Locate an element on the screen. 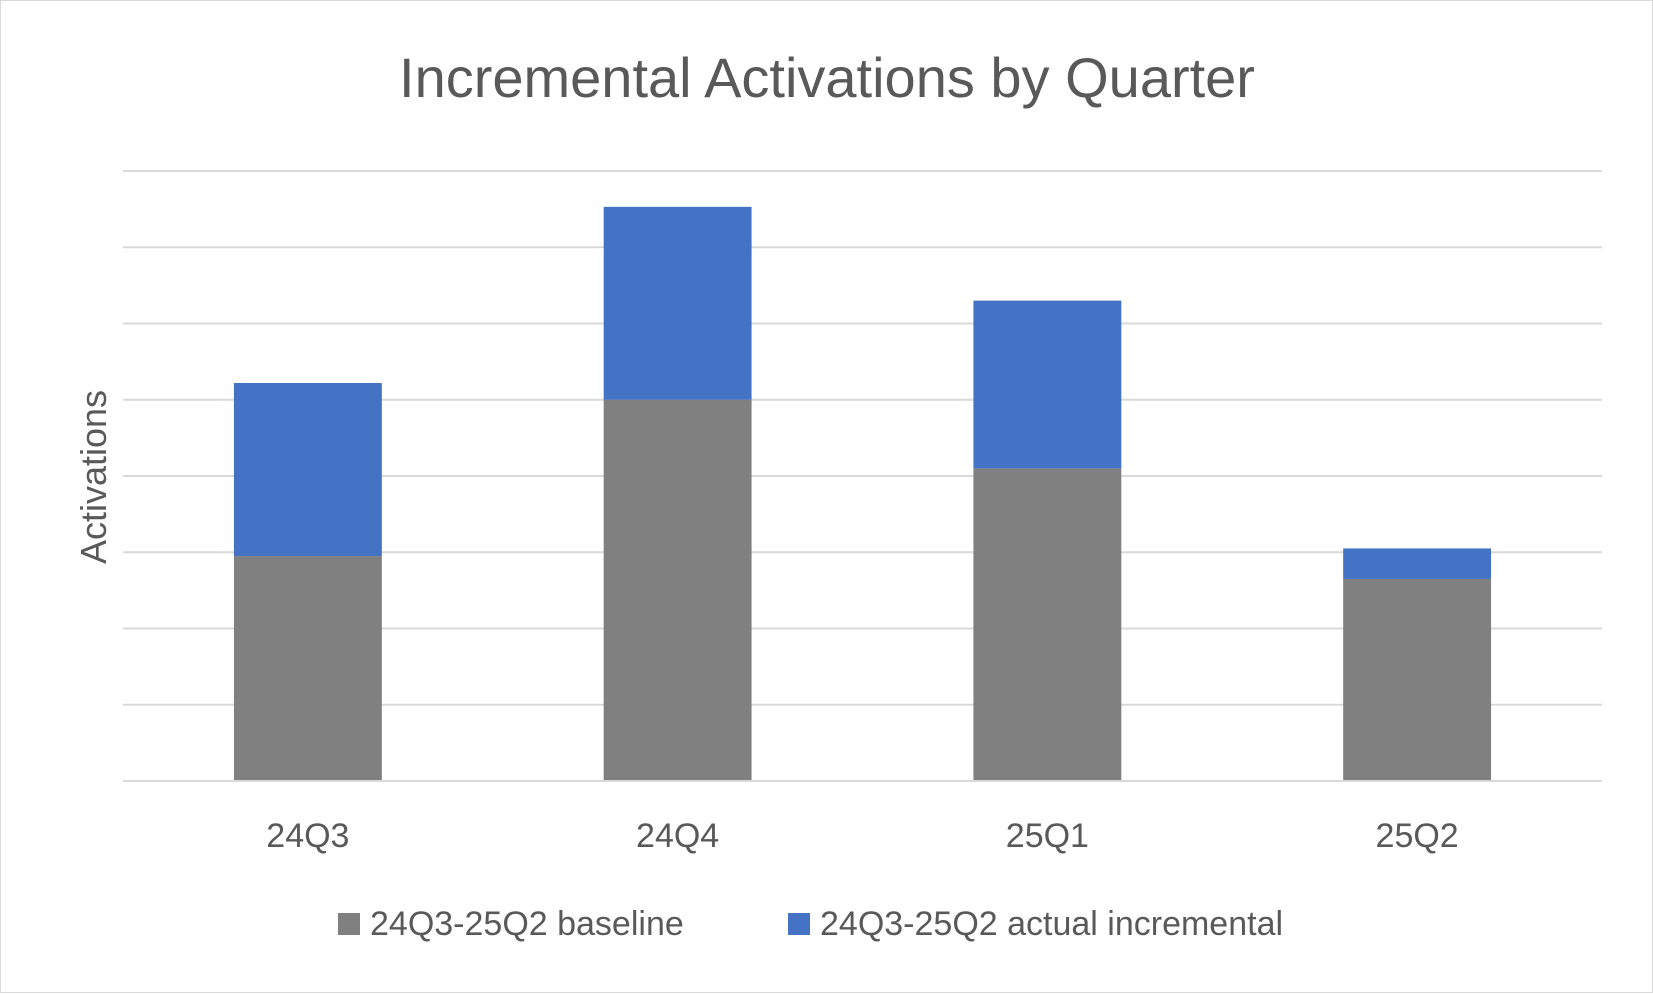  y-axis-label: Activations is located at coordinates (93, 477).